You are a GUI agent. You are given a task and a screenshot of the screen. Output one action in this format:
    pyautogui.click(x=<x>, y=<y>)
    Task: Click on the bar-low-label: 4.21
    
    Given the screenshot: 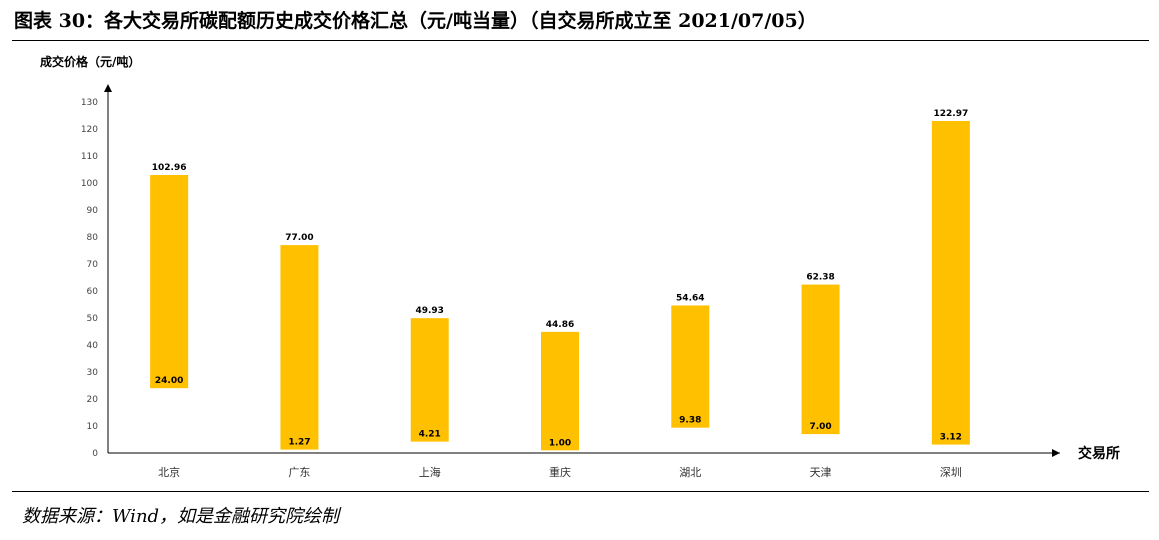 What is the action you would take?
    pyautogui.click(x=430, y=435)
    